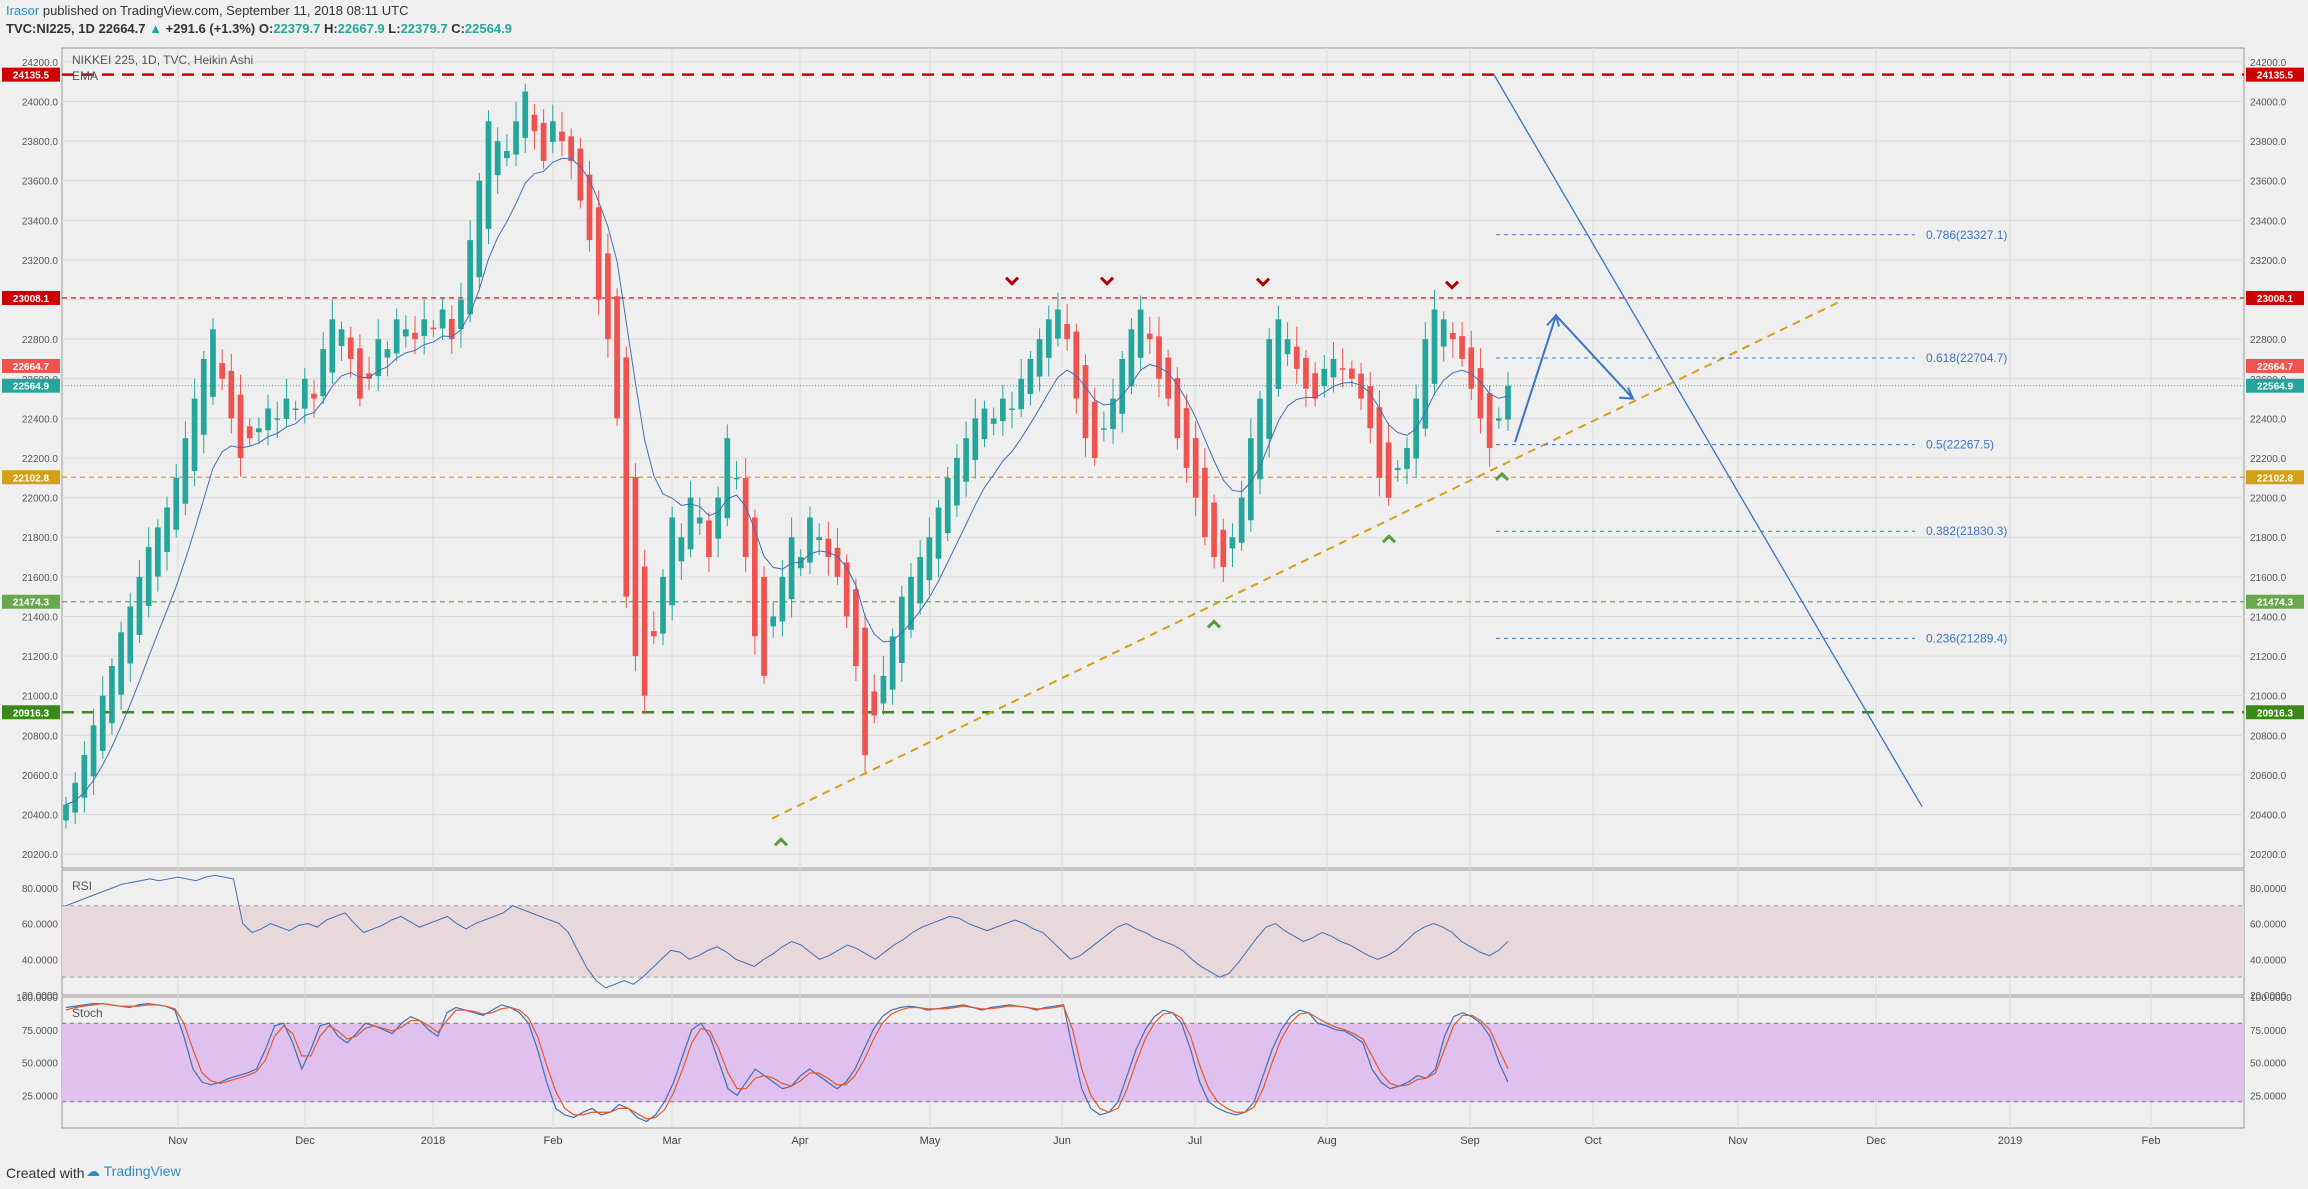 The image size is (2308, 1189). I want to click on y-tick-label-right: 23600.0, so click(2268, 182).